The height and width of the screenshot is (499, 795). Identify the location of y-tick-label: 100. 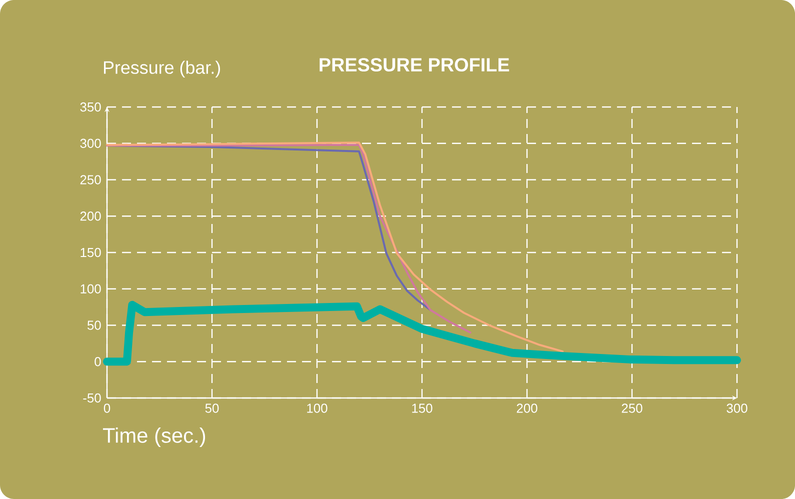
(90, 289).